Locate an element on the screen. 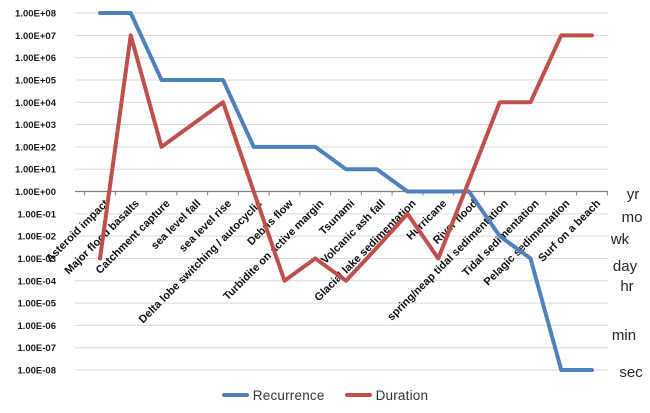 The height and width of the screenshot is (413, 650). y-axis-tick-label: 1.00E-07 is located at coordinates (36, 348).